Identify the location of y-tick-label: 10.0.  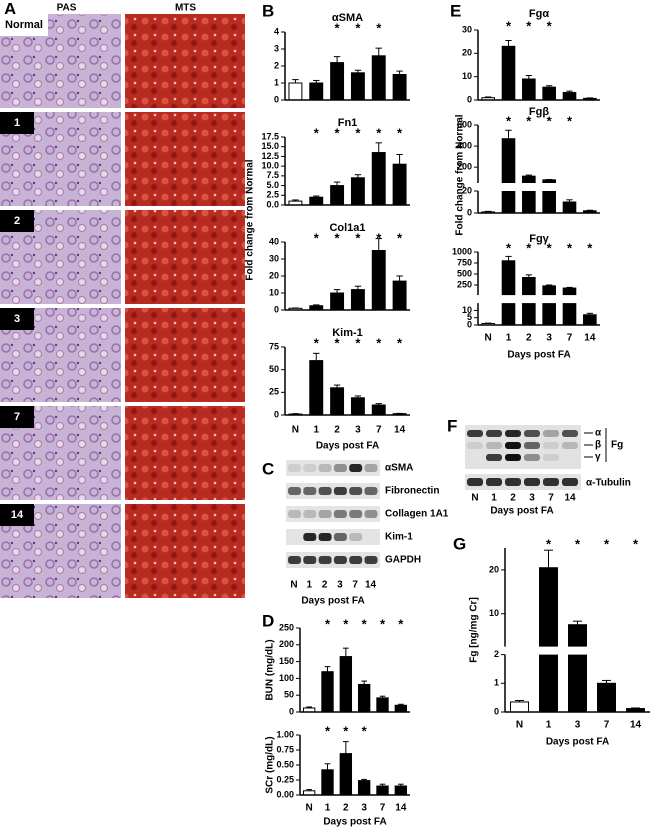
(270, 166).